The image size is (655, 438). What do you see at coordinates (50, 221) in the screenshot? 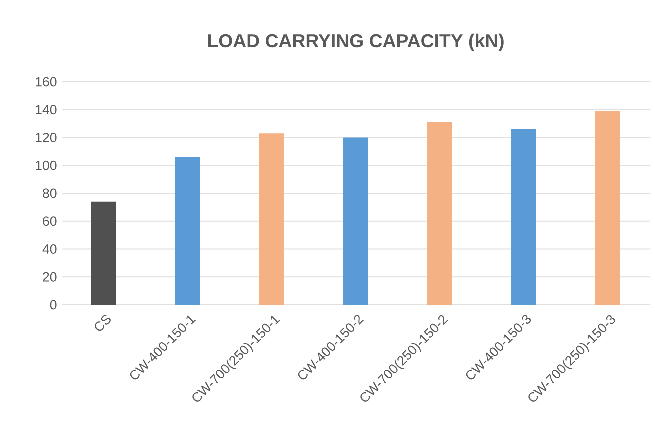
I see `y-tick-label: 60` at bounding box center [50, 221].